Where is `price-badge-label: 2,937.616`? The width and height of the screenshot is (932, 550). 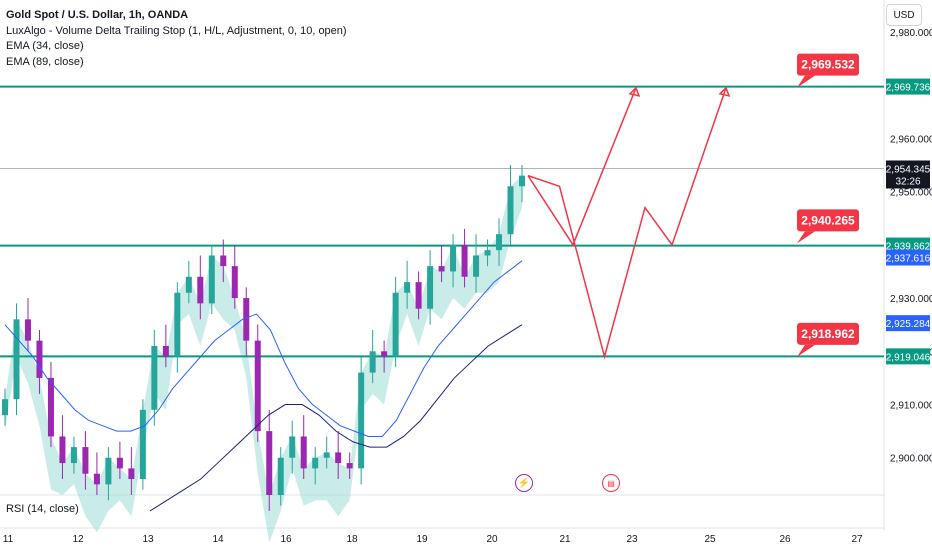 price-badge-label: 2,937.616 is located at coordinates (908, 259).